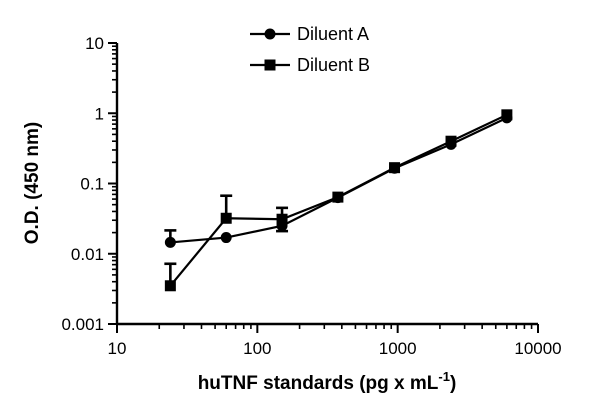 The height and width of the screenshot is (418, 600). I want to click on x-tick-label: 100, so click(257, 348).